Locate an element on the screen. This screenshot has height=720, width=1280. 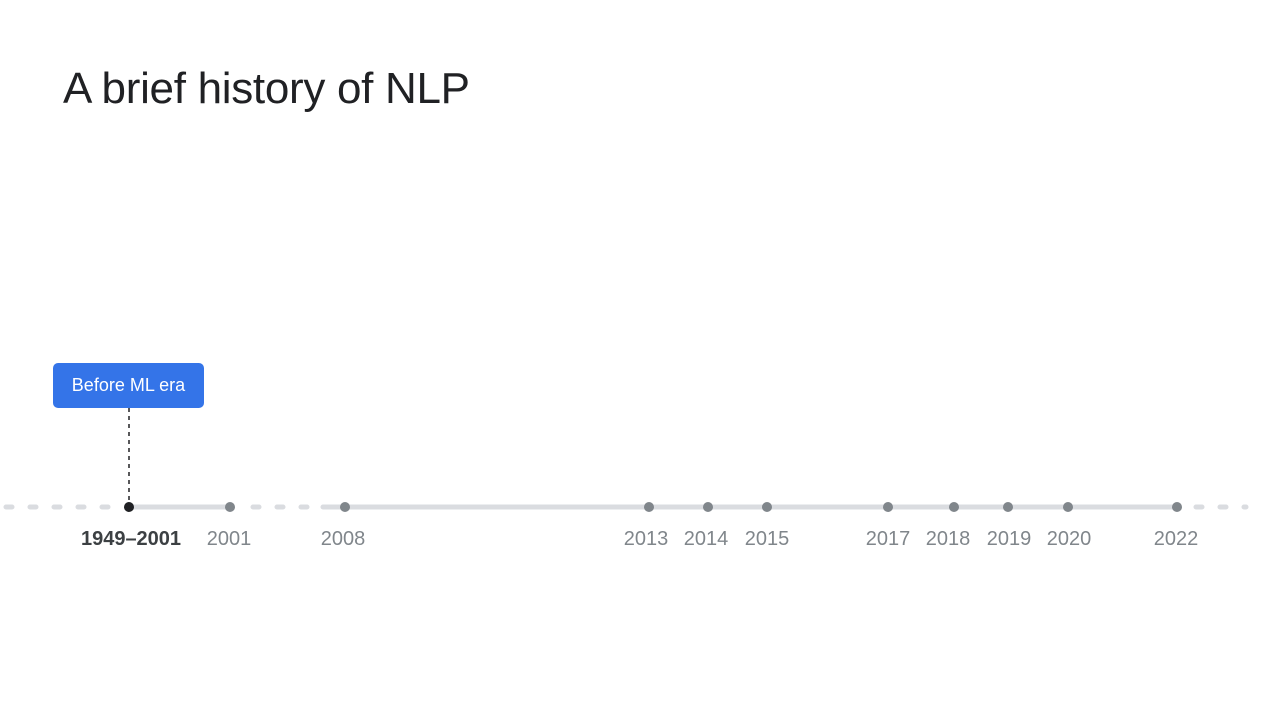
milestone-label-1: 2001 is located at coordinates (229, 539).